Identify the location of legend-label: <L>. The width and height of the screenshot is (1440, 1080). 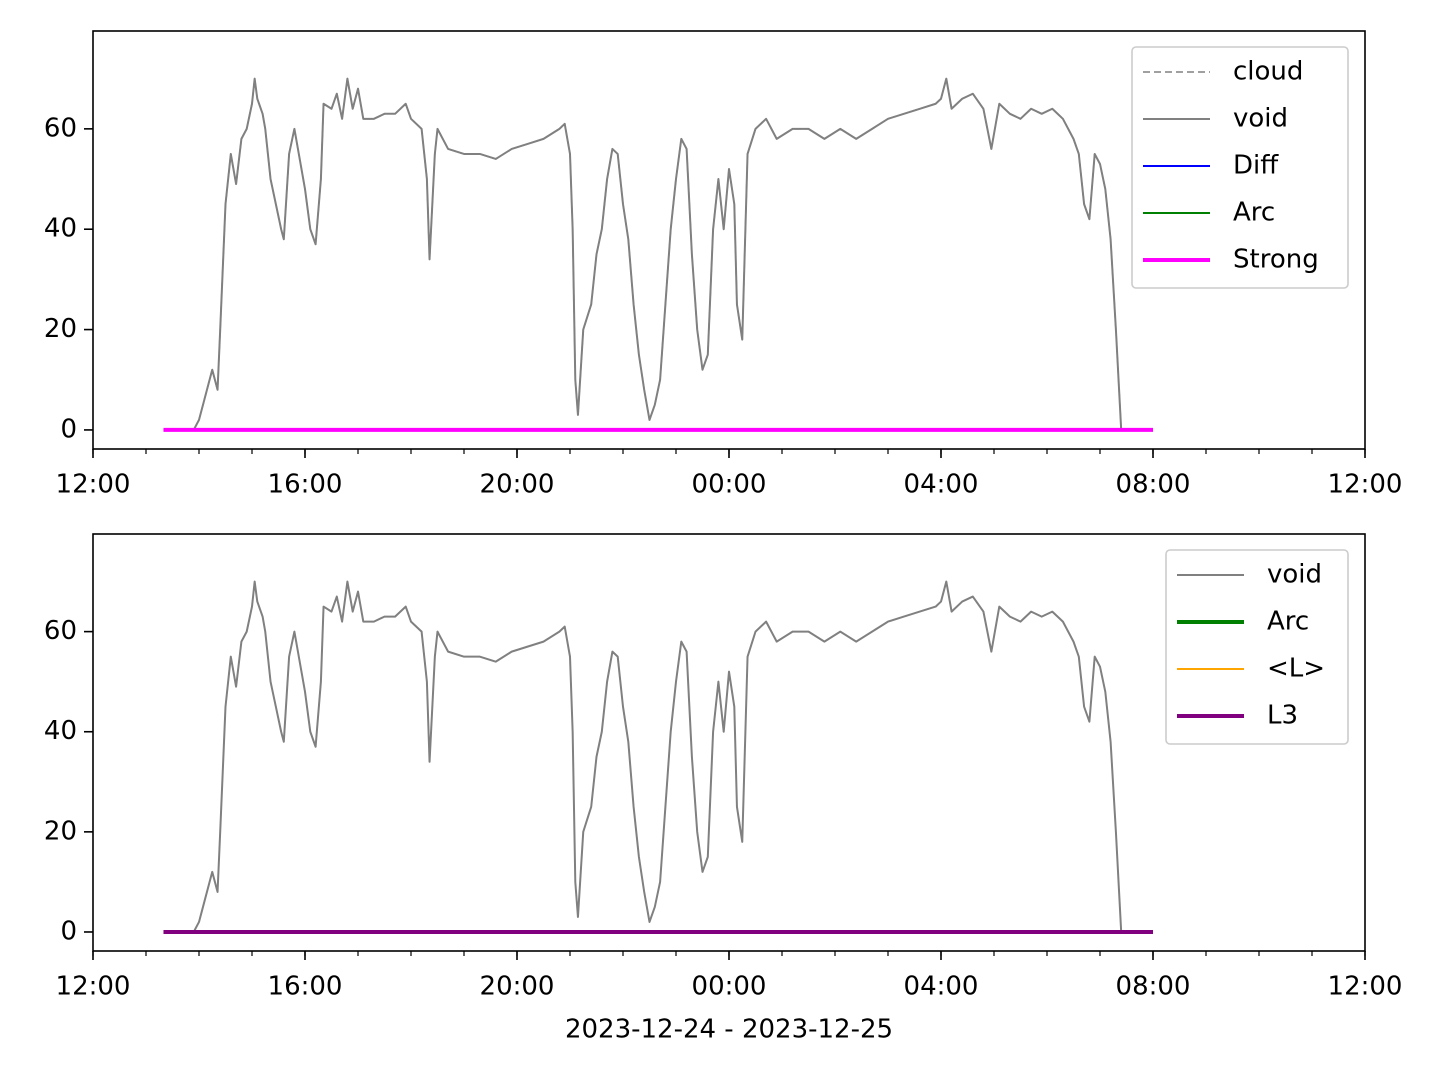
(1296, 669).